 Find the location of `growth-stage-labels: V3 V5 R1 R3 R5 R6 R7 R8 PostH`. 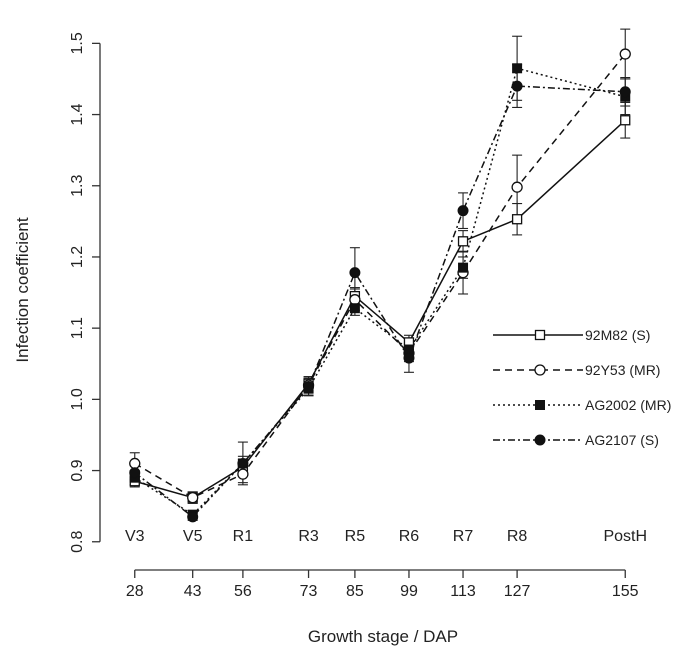

growth-stage-labels: V3 V5 R1 R3 R5 R6 R7 R8 PostH is located at coordinates (386, 536).